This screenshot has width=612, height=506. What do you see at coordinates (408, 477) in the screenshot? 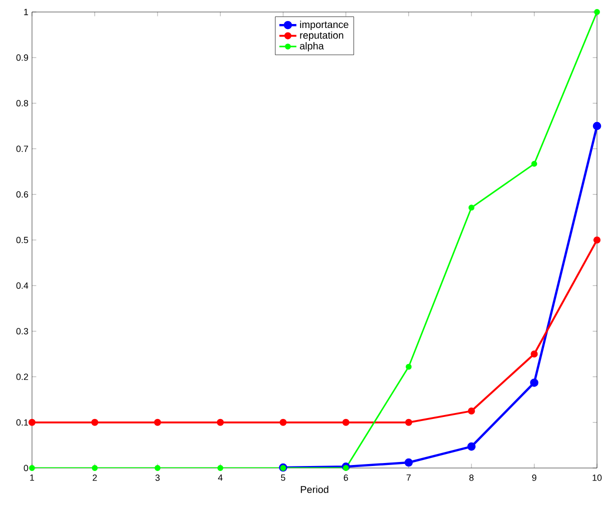
I see `x-tick-label: 7` at bounding box center [408, 477].